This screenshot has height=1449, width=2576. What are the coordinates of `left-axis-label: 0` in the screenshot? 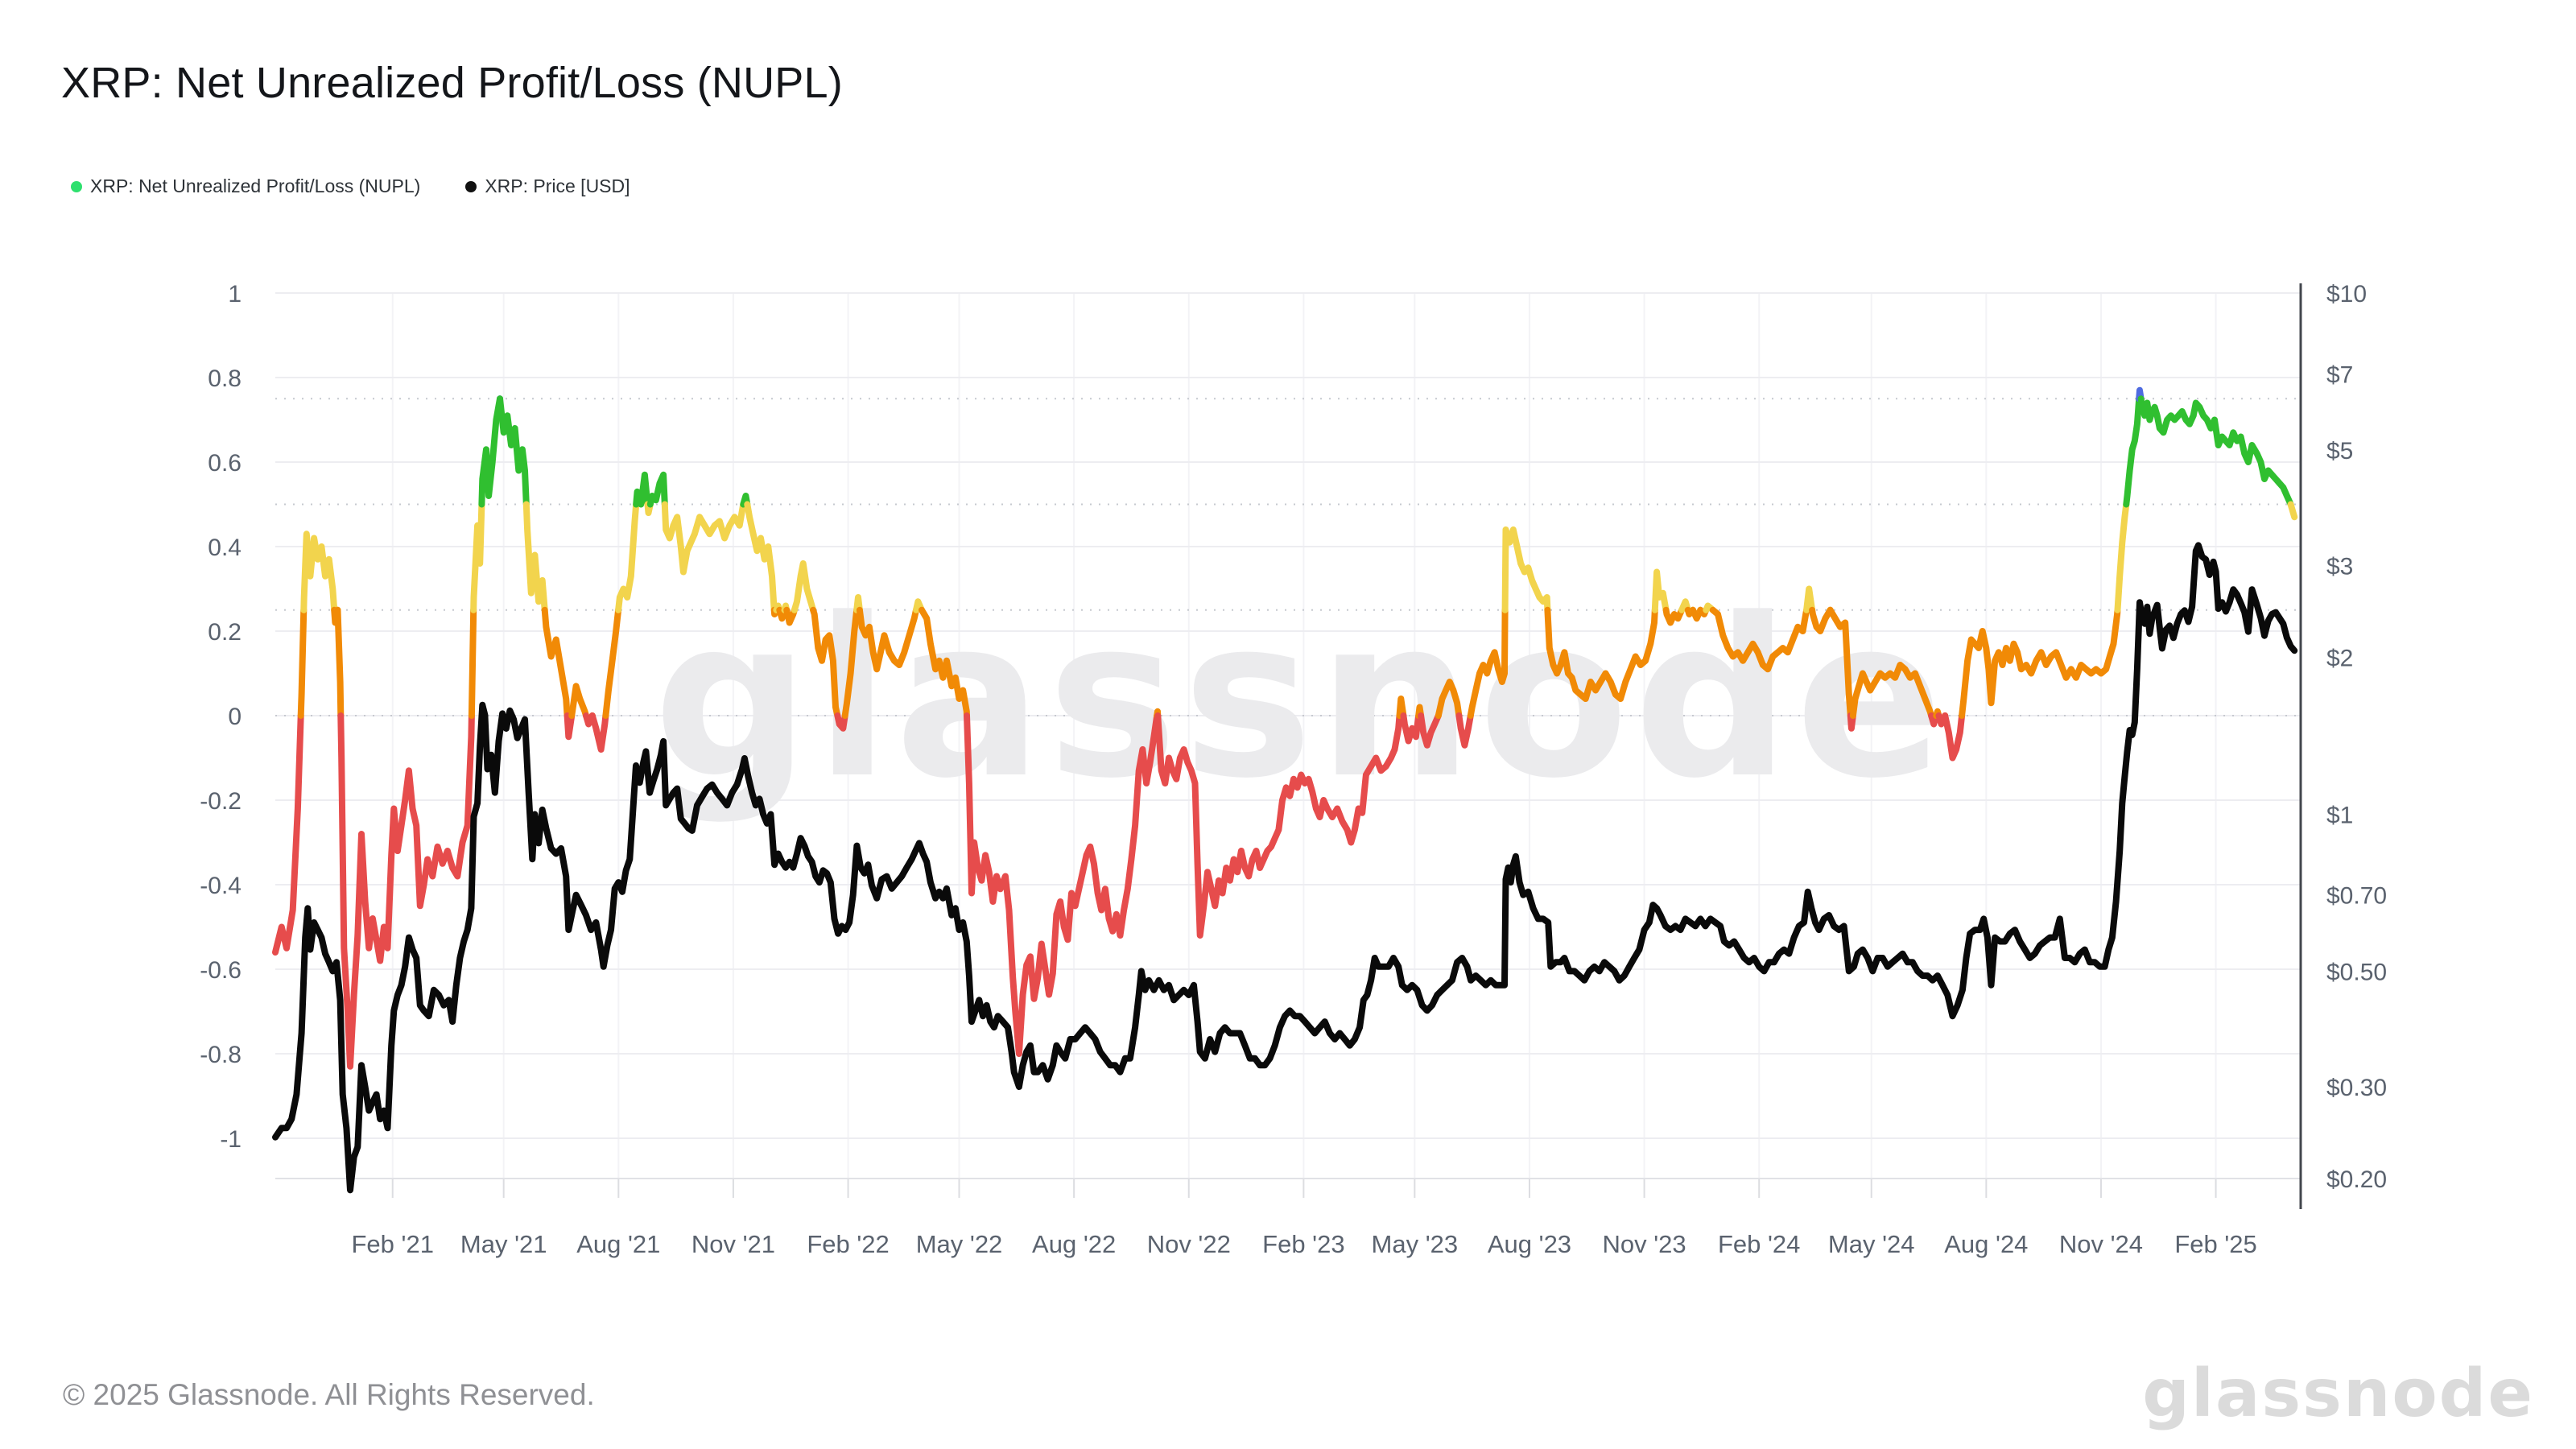 It's located at (235, 717).